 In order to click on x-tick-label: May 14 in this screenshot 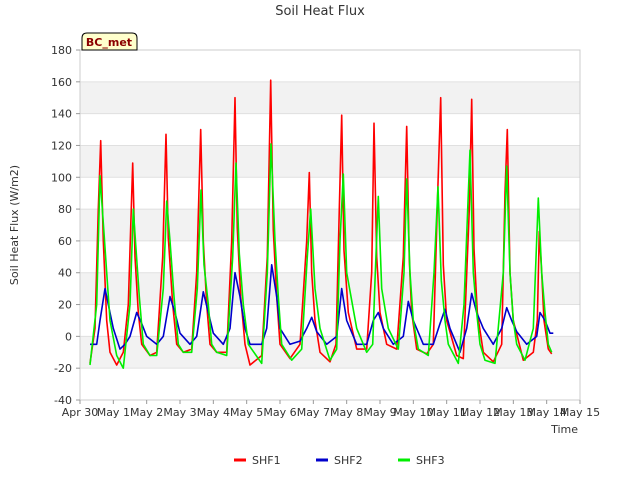, I will do `click(547, 412)`.